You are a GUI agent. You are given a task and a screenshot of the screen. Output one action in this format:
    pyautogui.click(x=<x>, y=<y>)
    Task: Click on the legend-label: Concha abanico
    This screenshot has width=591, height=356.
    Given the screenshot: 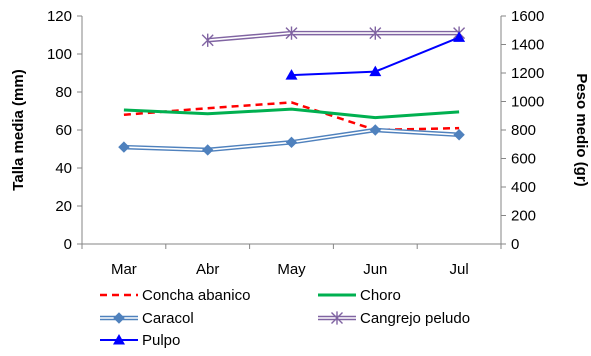 What is the action you would take?
    pyautogui.click(x=196, y=295)
    